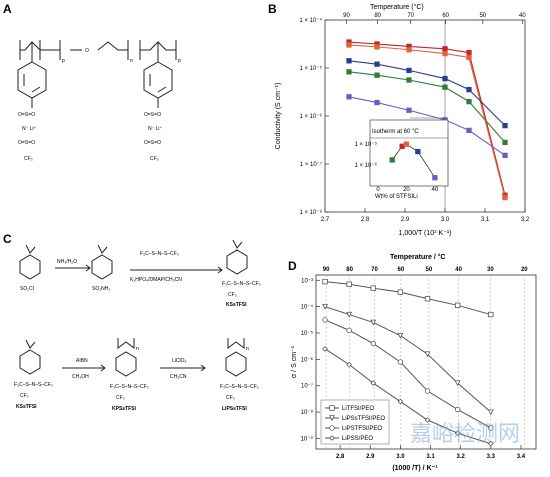 The width and height of the screenshot is (550, 477). What do you see at coordinates (460, 457) in the screenshot?
I see `chart-d-x-tick-label: 3.2` at bounding box center [460, 457].